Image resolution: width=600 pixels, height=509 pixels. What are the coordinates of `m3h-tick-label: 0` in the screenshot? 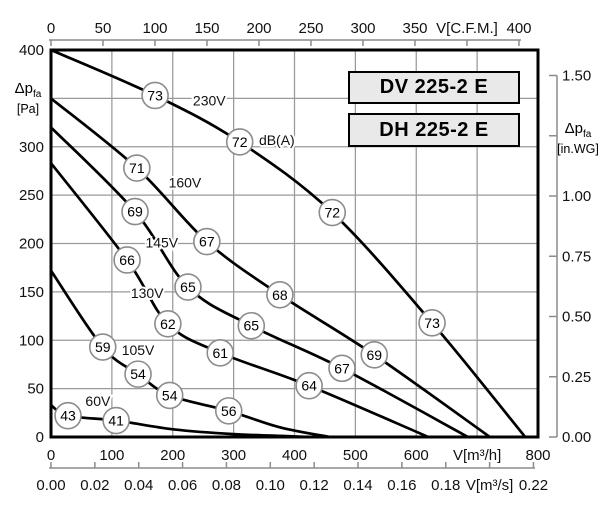 It's located at (51, 455).